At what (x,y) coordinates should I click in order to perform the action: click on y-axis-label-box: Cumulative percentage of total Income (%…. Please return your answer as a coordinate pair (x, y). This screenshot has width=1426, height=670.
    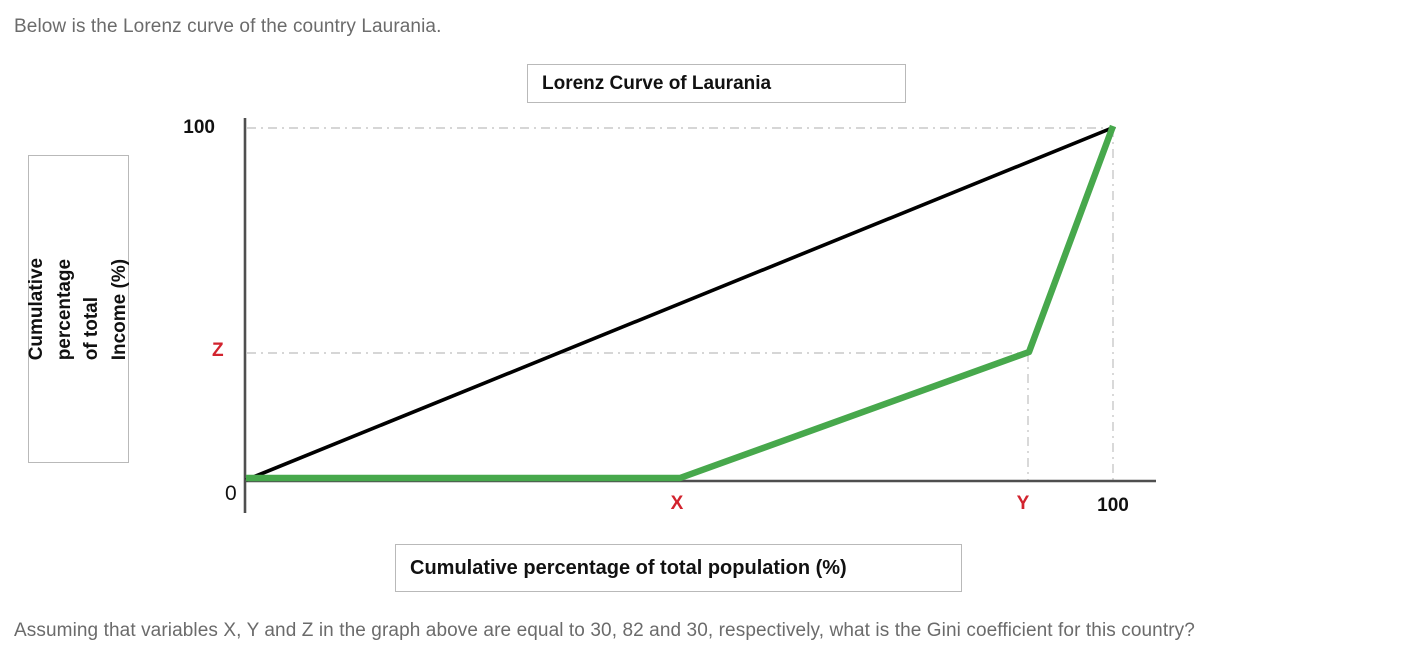
    Looking at the image, I should click on (78, 309).